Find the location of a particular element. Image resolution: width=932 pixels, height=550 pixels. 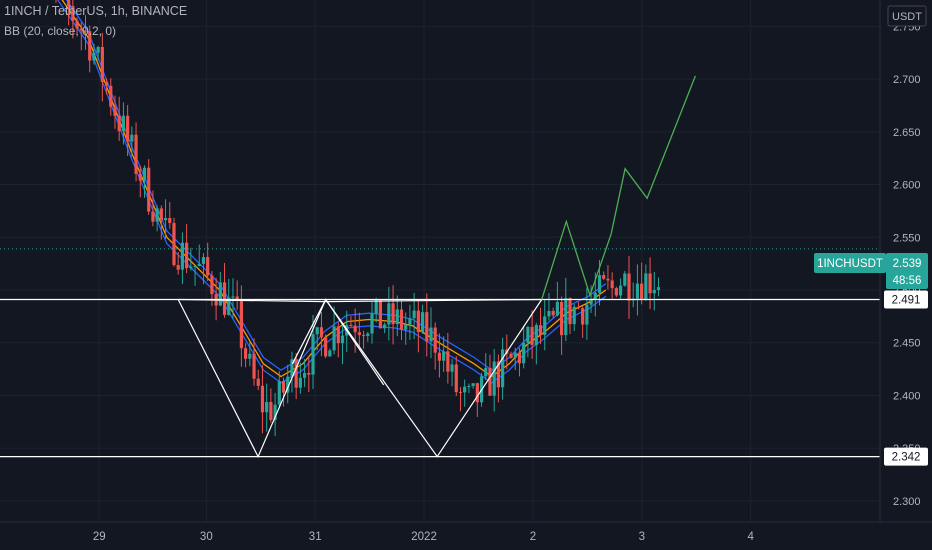

y-tick-label-5: 2.550 is located at coordinates (907, 238).